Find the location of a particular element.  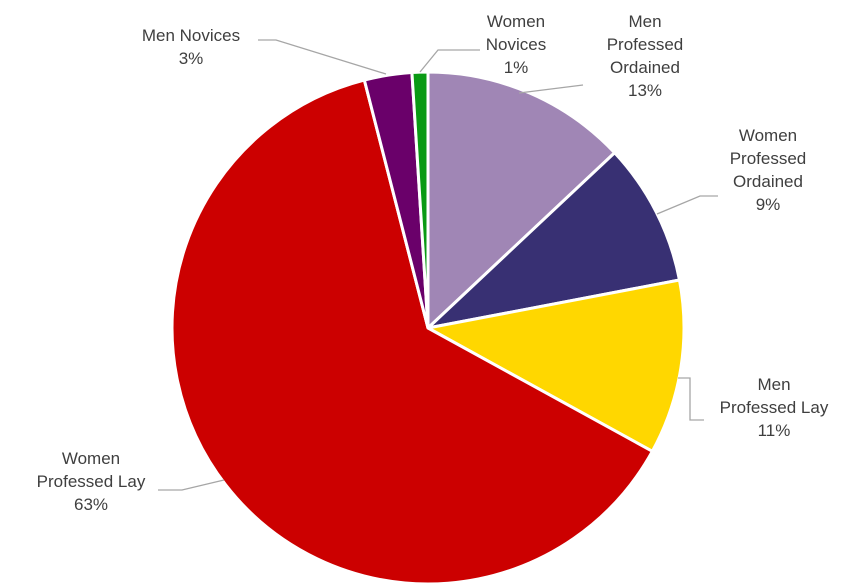

slice-label-4: Men Novices 3% is located at coordinates (191, 47).